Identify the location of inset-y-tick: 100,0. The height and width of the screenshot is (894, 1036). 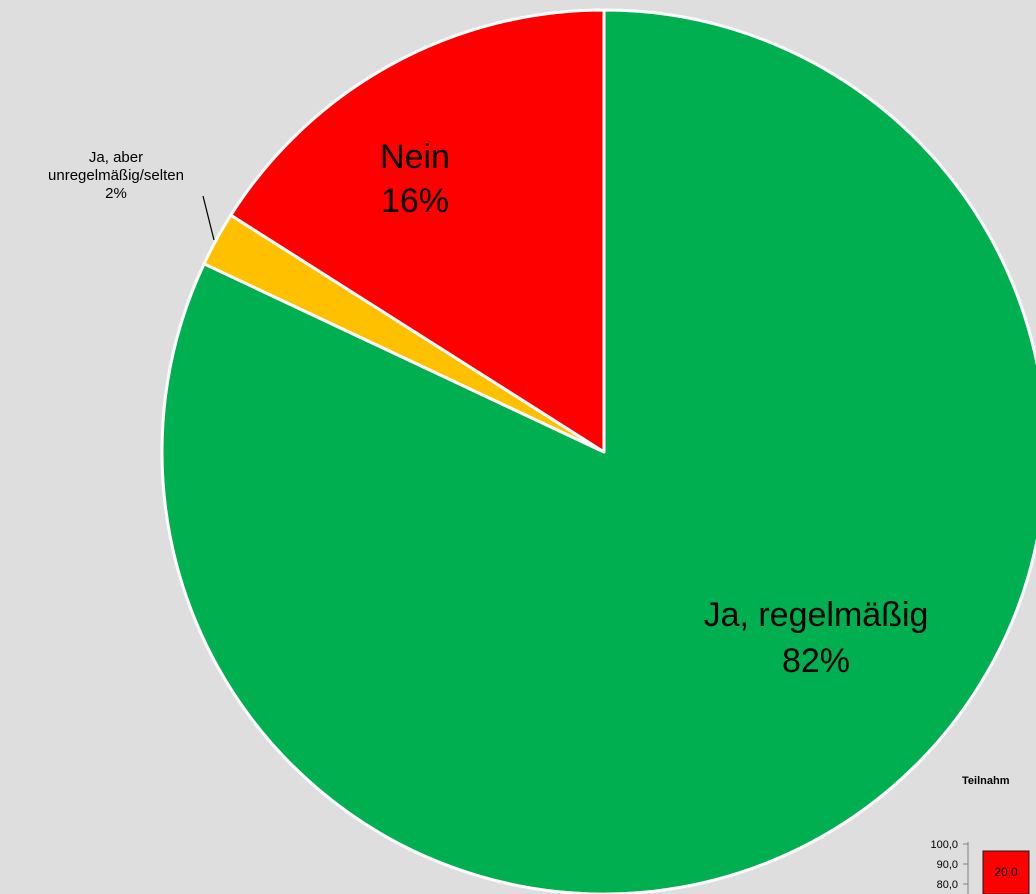
(944, 845).